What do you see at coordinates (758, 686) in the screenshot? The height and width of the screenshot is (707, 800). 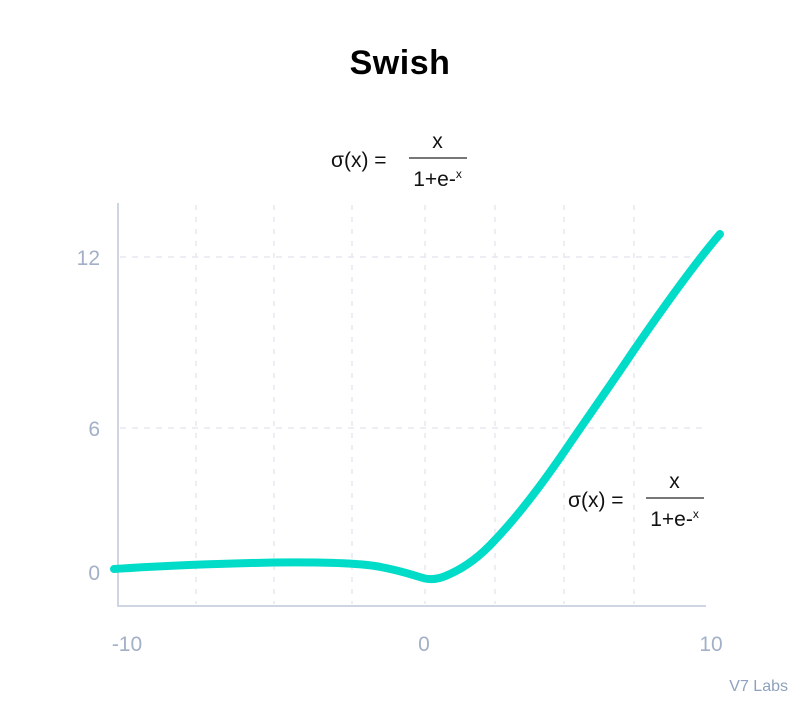 I see `watermark: V7 Labs` at bounding box center [758, 686].